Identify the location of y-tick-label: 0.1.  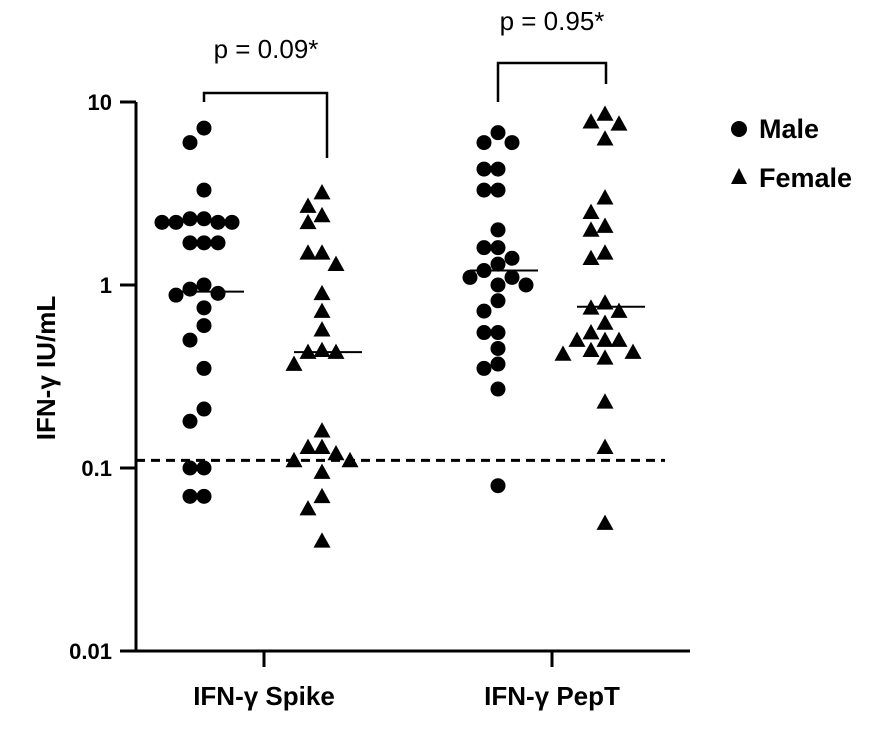
(96, 468).